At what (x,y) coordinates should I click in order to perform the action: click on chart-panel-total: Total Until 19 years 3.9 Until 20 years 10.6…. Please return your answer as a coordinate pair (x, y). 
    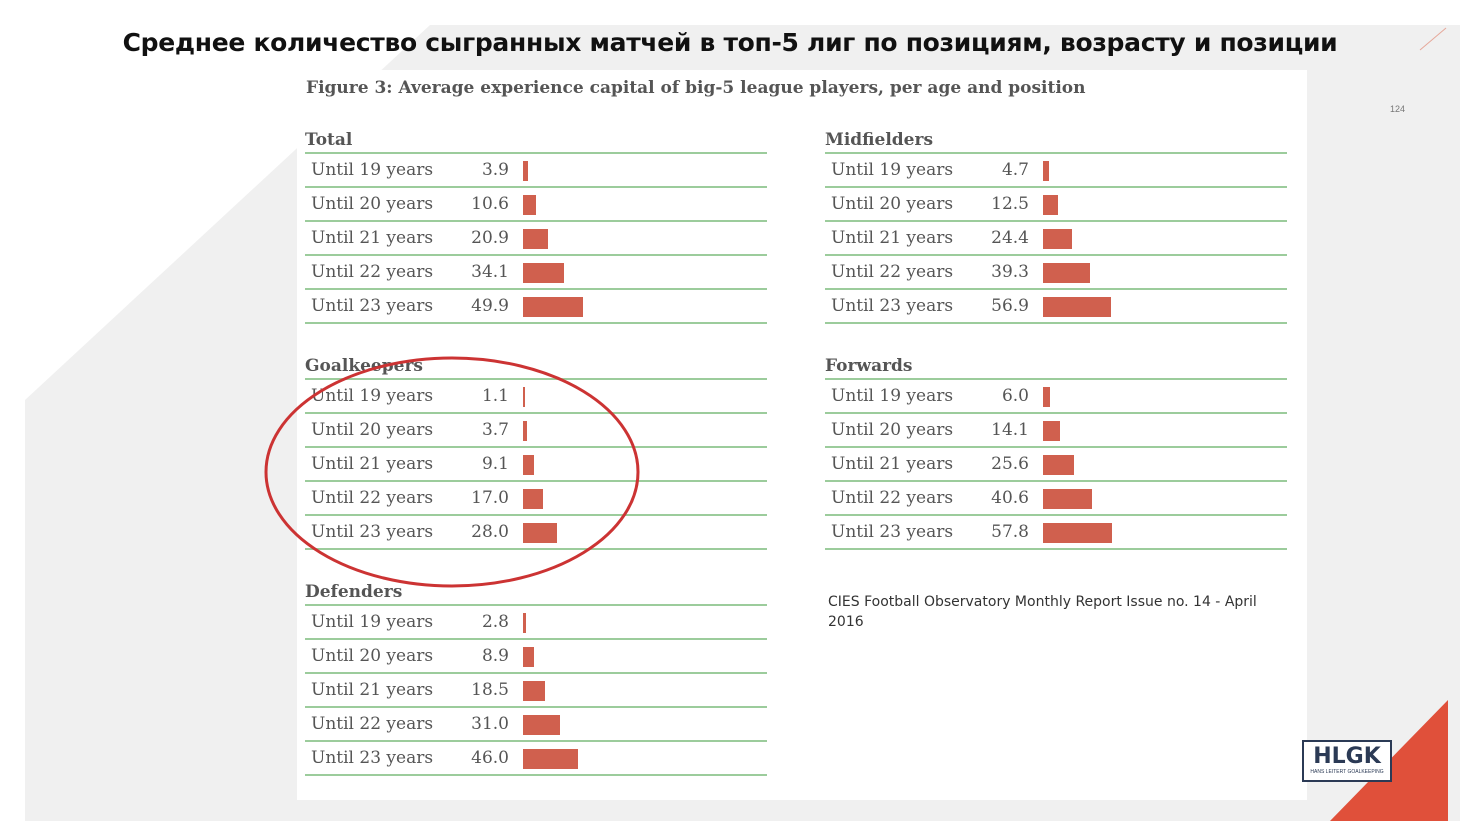
    Looking at the image, I should click on (536, 226).